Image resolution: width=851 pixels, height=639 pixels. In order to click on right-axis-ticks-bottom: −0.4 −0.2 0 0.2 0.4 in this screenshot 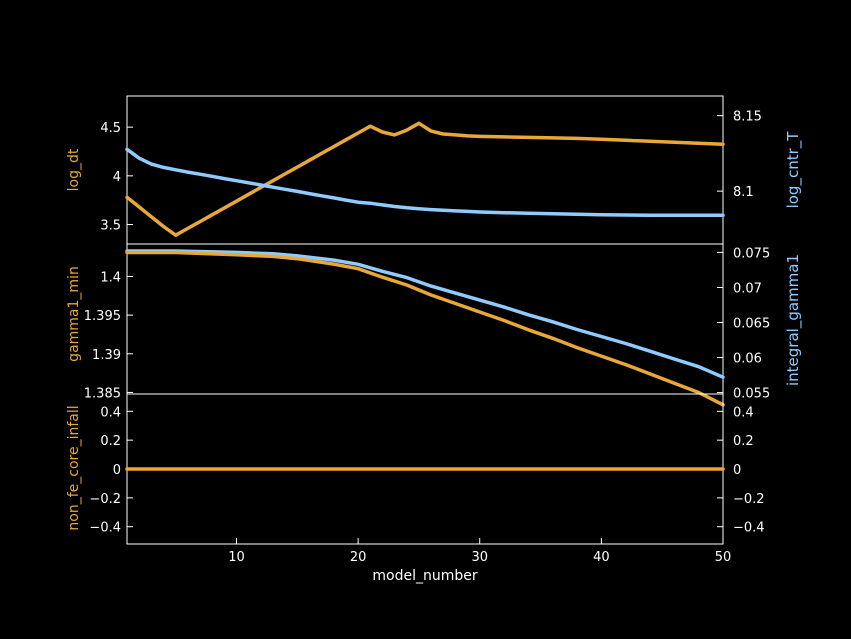, I will do `click(741, 470)`.